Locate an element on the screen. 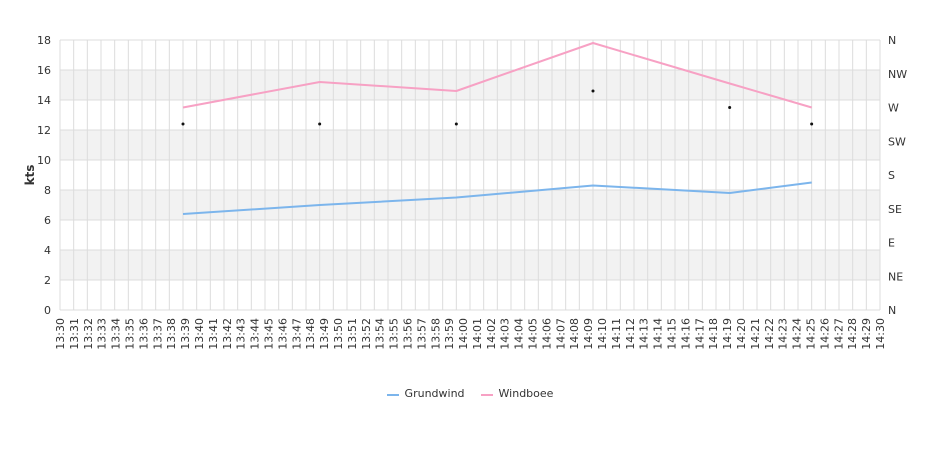  x-tick-label: 13:54 is located at coordinates (380, 334).